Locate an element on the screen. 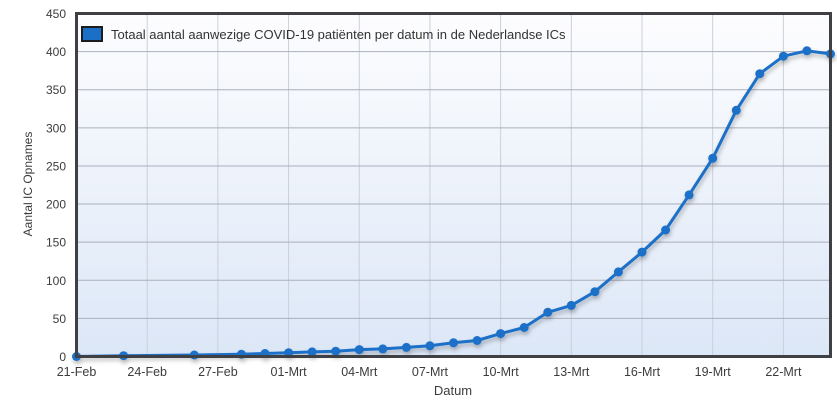  x-tick-label: 27-Feb is located at coordinates (218, 372).